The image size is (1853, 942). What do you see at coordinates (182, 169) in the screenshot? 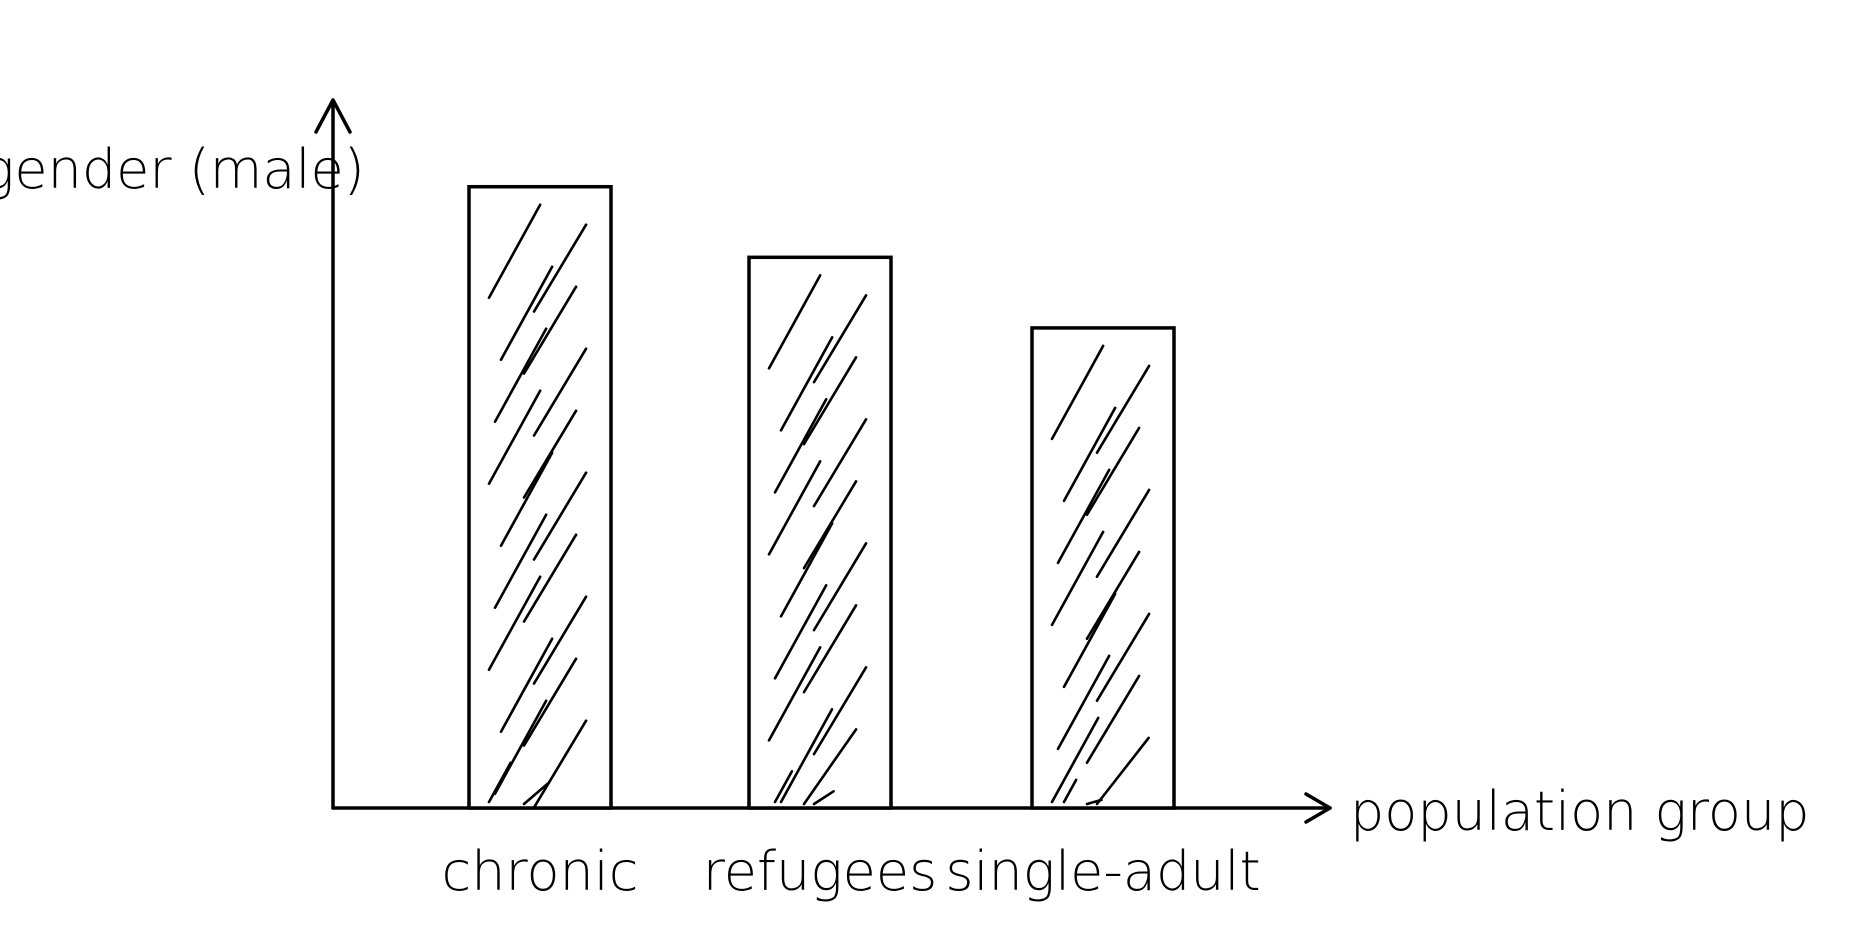
I see `y-axis-label: gender (male)` at bounding box center [182, 169].